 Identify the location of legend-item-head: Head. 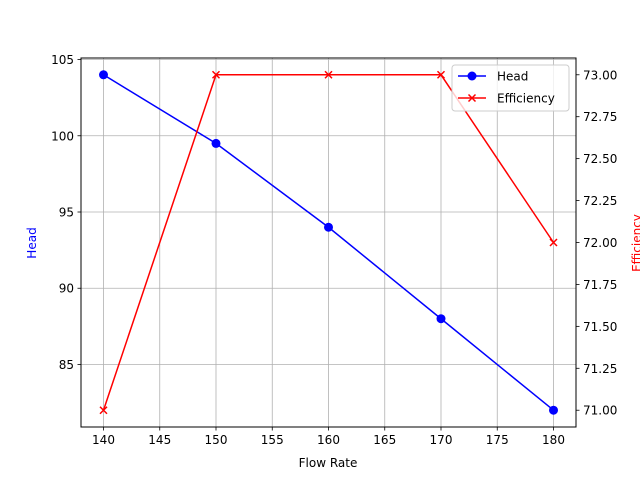
(493, 77).